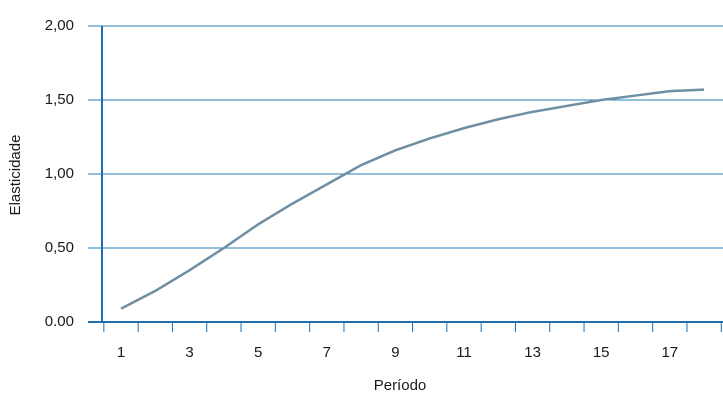 The width and height of the screenshot is (723, 401). What do you see at coordinates (327, 352) in the screenshot?
I see `x-tick-label: 7` at bounding box center [327, 352].